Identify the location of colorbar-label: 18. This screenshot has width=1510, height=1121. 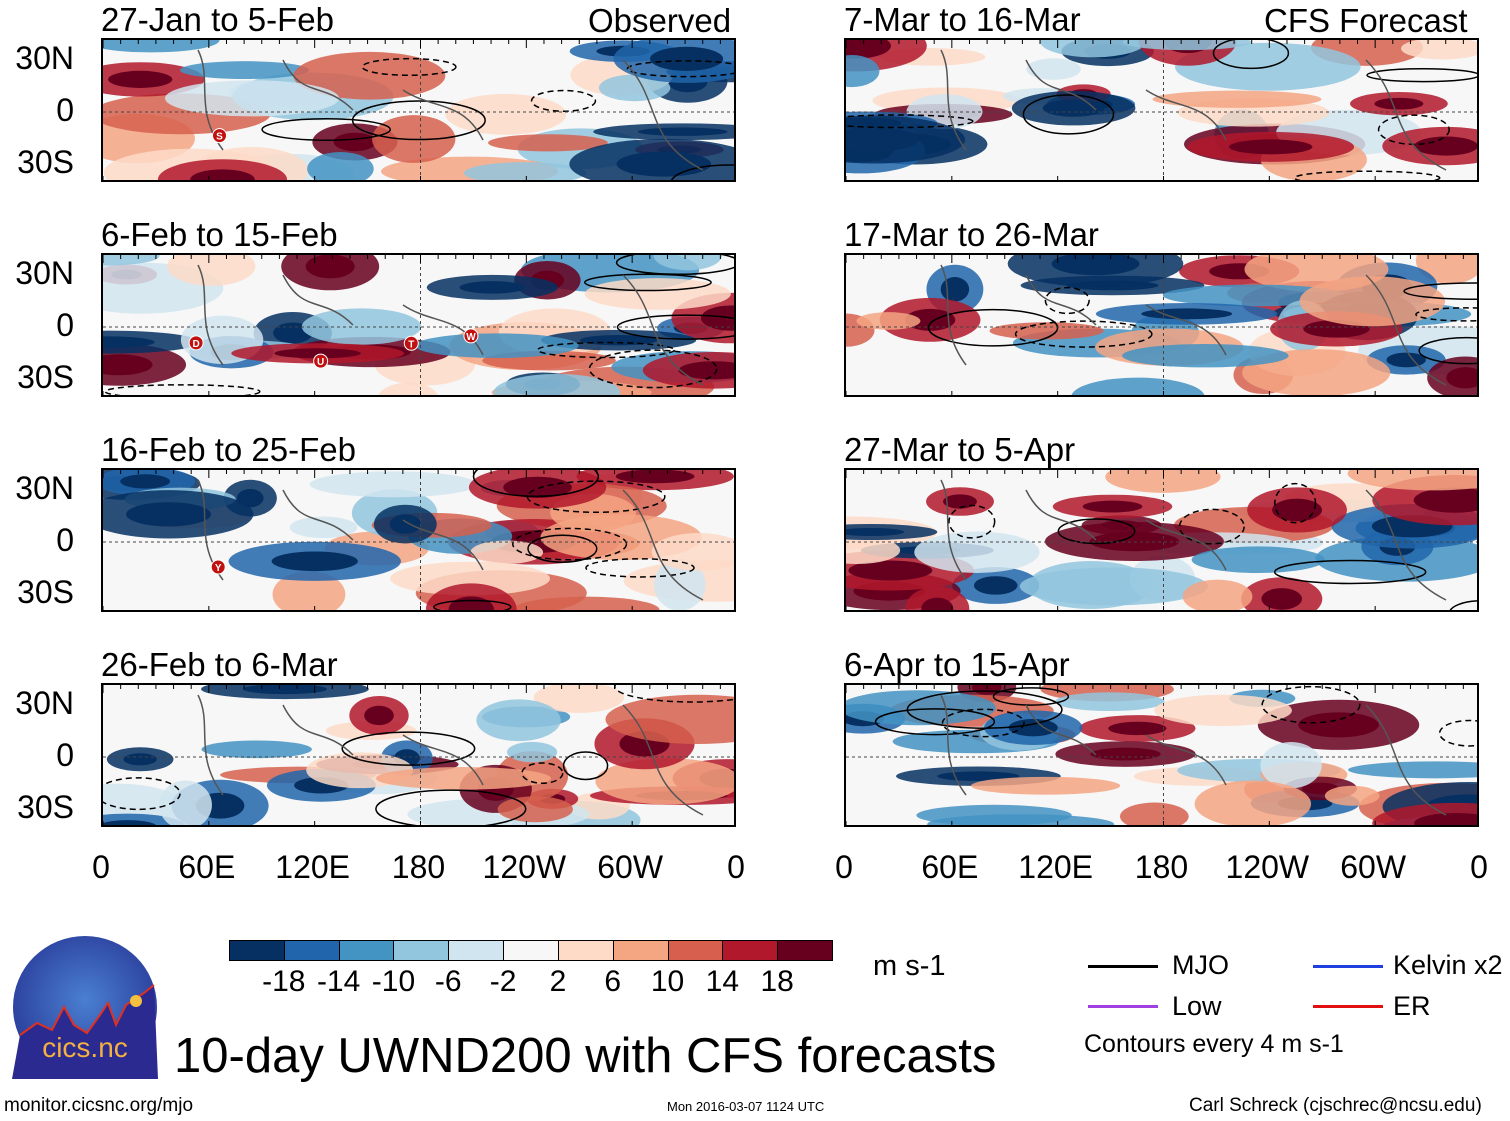
(777, 981).